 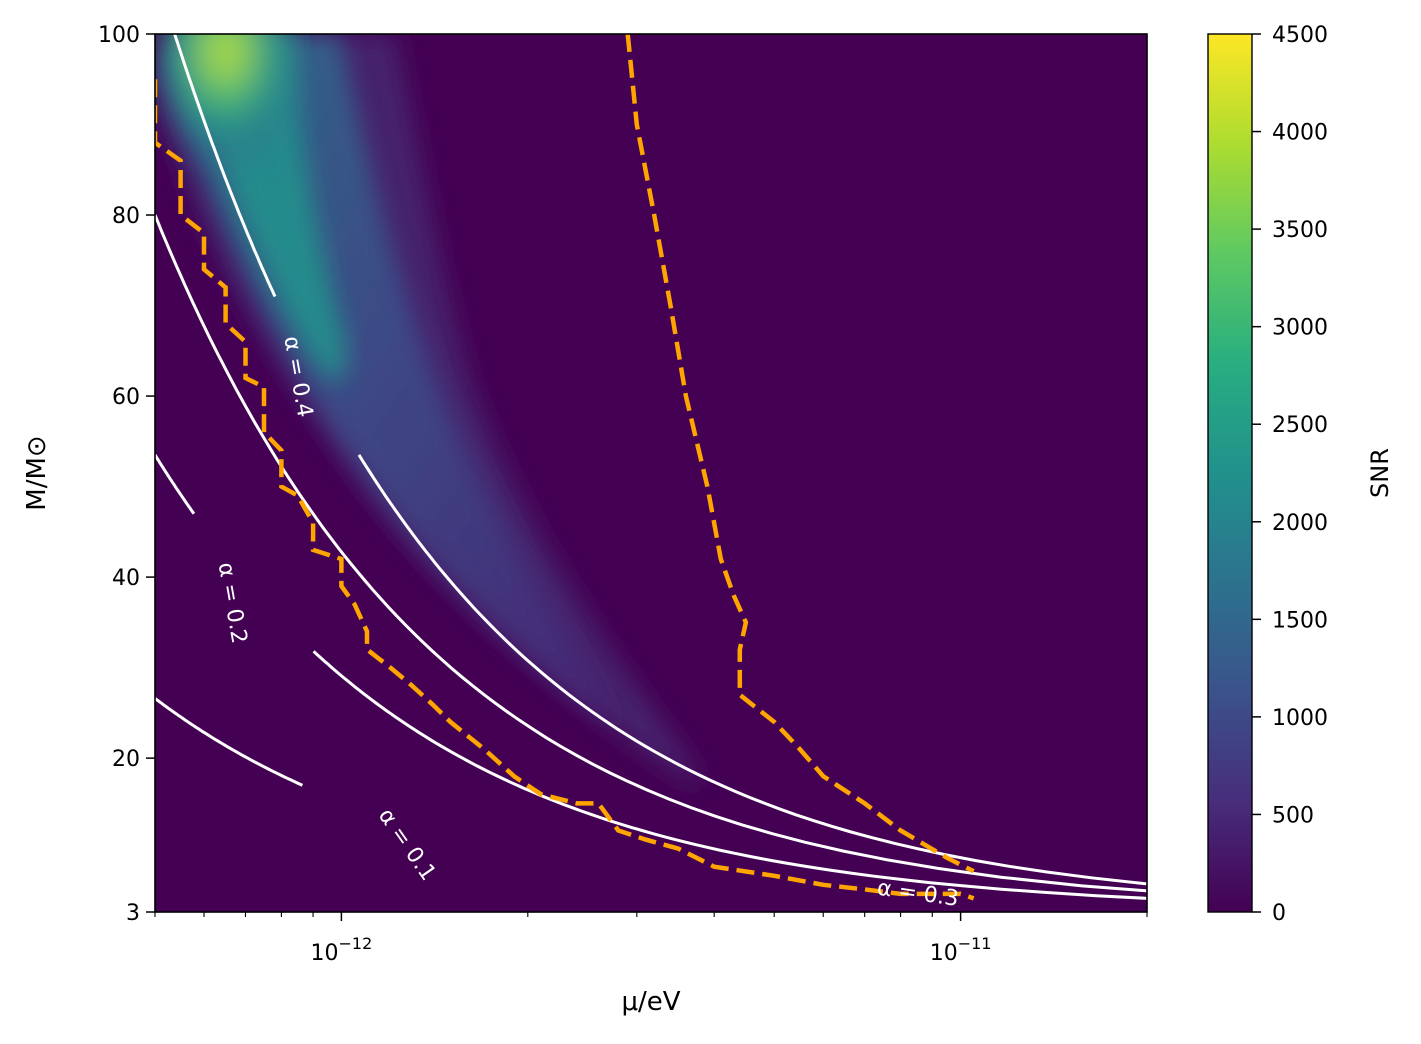 I want to click on y-tick-label: 60, so click(x=126, y=397).